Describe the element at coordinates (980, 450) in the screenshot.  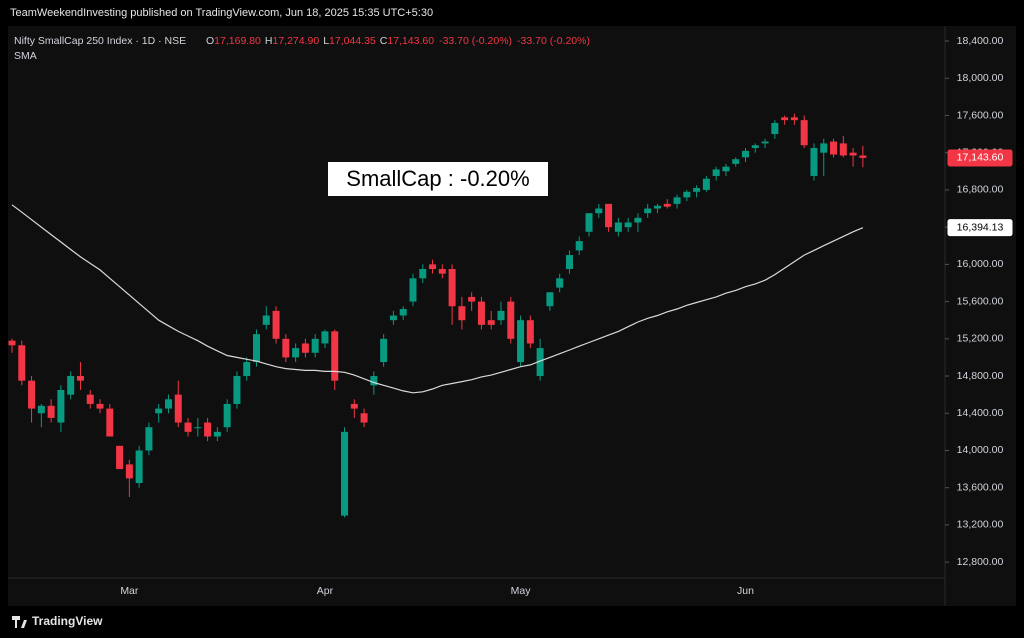
I see `y-tick-label: 14,000.00` at that location.